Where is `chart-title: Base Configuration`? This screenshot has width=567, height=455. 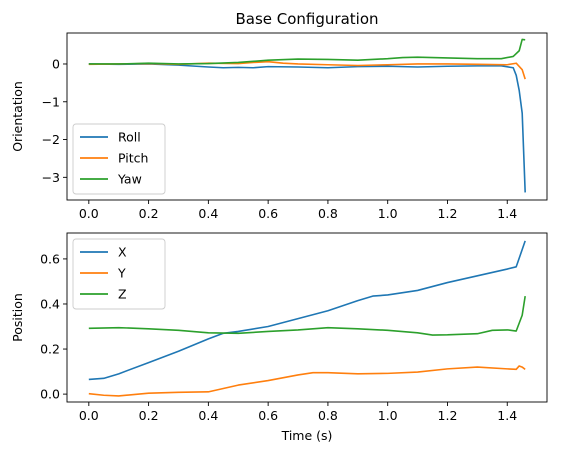
chart-title: Base Configuration is located at coordinates (306, 19).